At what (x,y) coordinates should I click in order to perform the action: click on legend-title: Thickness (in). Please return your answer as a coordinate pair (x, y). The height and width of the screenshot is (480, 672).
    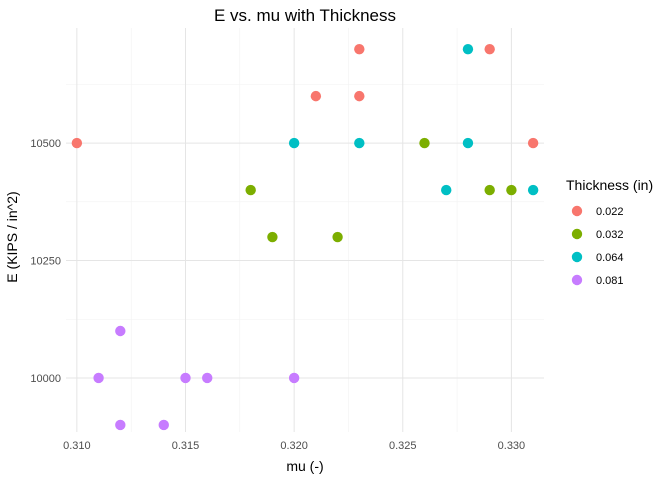
    Looking at the image, I should click on (609, 185).